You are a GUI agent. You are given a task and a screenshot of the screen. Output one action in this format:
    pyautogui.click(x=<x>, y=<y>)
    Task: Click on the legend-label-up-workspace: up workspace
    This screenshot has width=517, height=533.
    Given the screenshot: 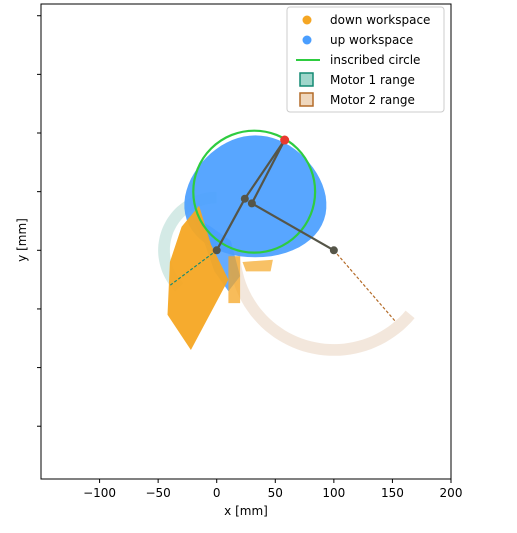 What is the action you would take?
    pyautogui.click(x=371, y=40)
    